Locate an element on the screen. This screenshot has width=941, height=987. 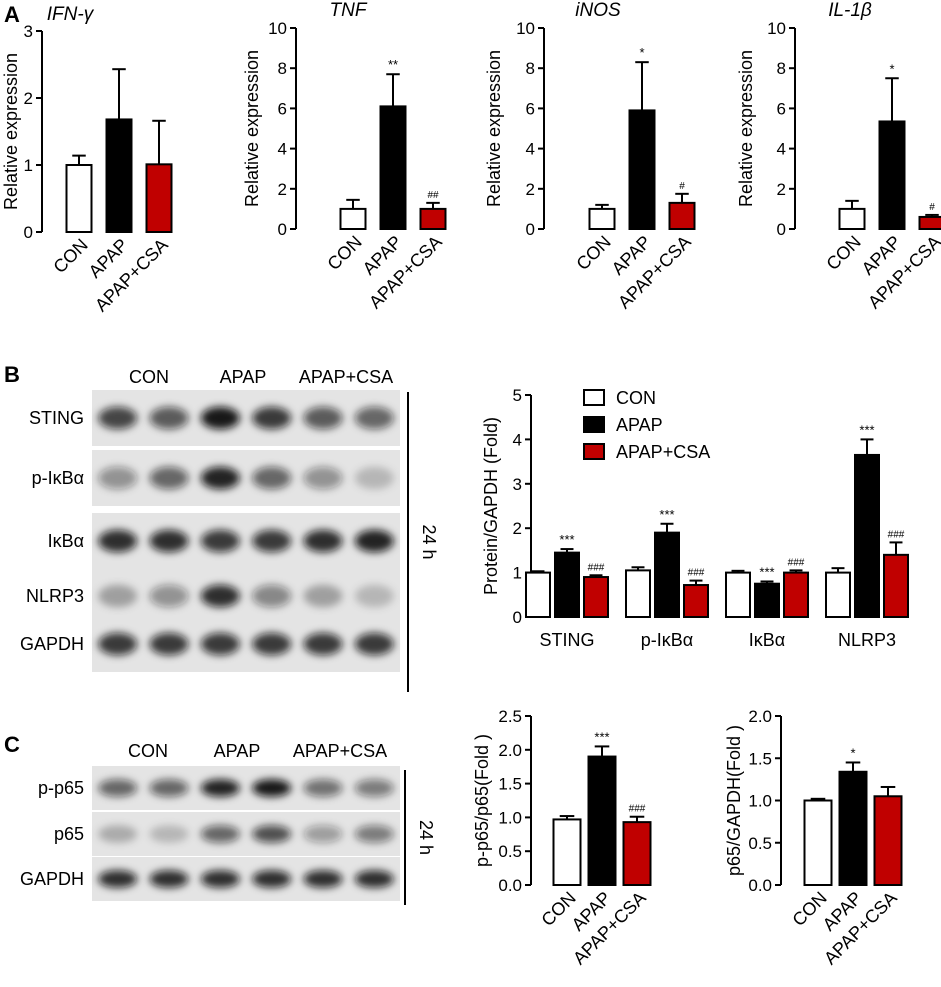
b-protein-label: STING is located at coordinates (56, 418).